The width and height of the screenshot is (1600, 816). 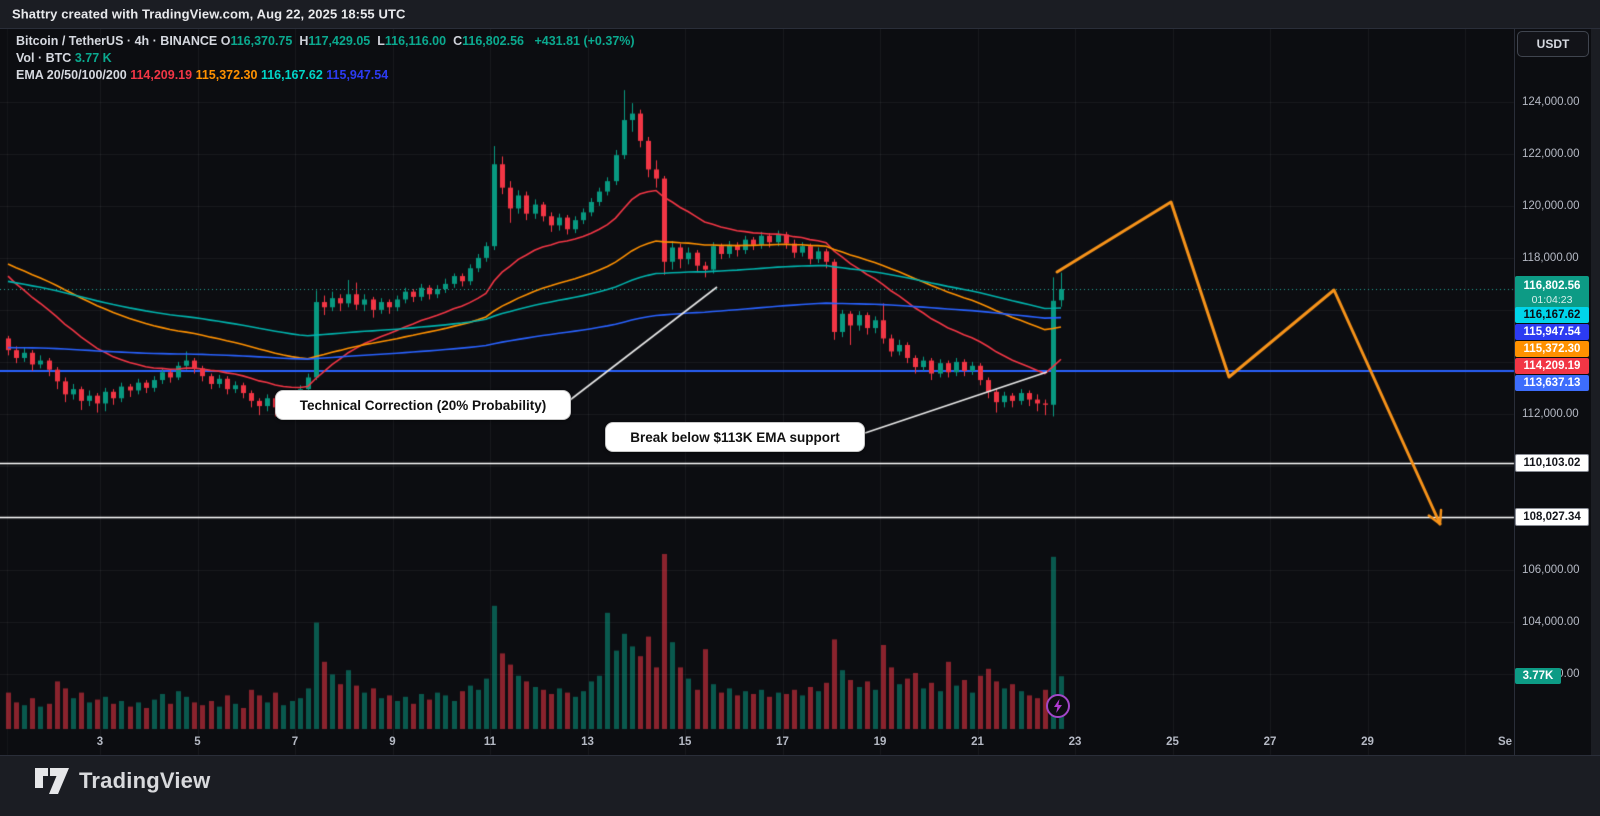 I want to click on ema-value-50: 115,372.30, so click(x=226, y=75).